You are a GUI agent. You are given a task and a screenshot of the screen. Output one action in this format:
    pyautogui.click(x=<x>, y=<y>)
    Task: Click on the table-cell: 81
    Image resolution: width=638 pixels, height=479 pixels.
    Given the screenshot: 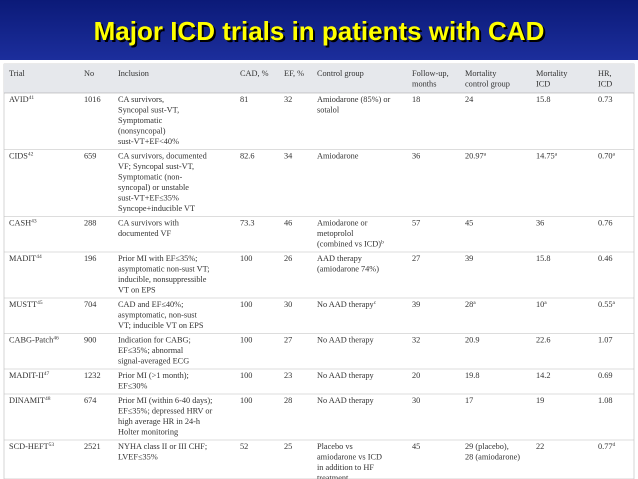 What is the action you would take?
    pyautogui.click(x=244, y=99)
    